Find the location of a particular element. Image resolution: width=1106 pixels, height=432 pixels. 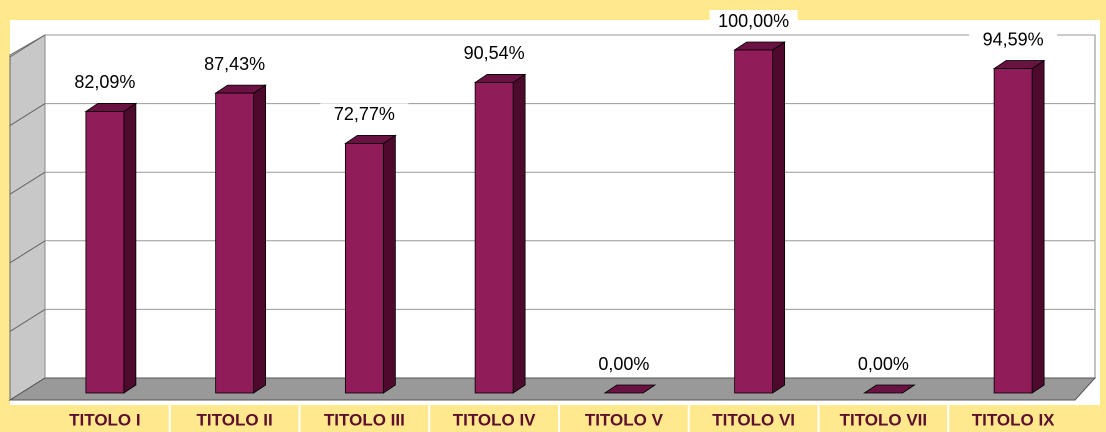

value-label: 100,00% is located at coordinates (753, 21).